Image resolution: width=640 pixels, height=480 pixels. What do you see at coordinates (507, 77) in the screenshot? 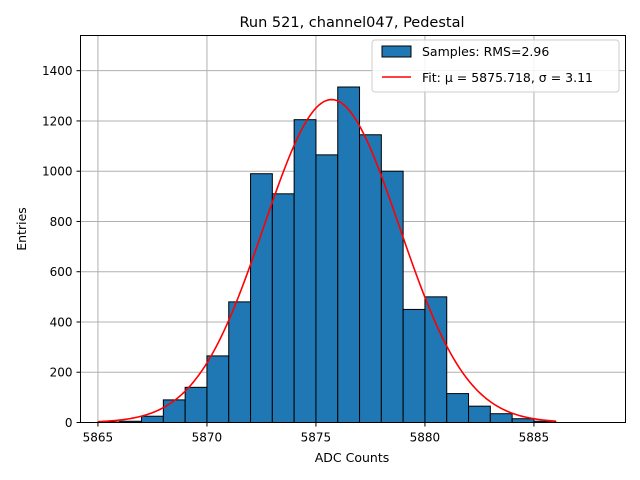
I see `legend-label-fit: Fit: μ = 5875.718, σ = 3.11` at bounding box center [507, 77].